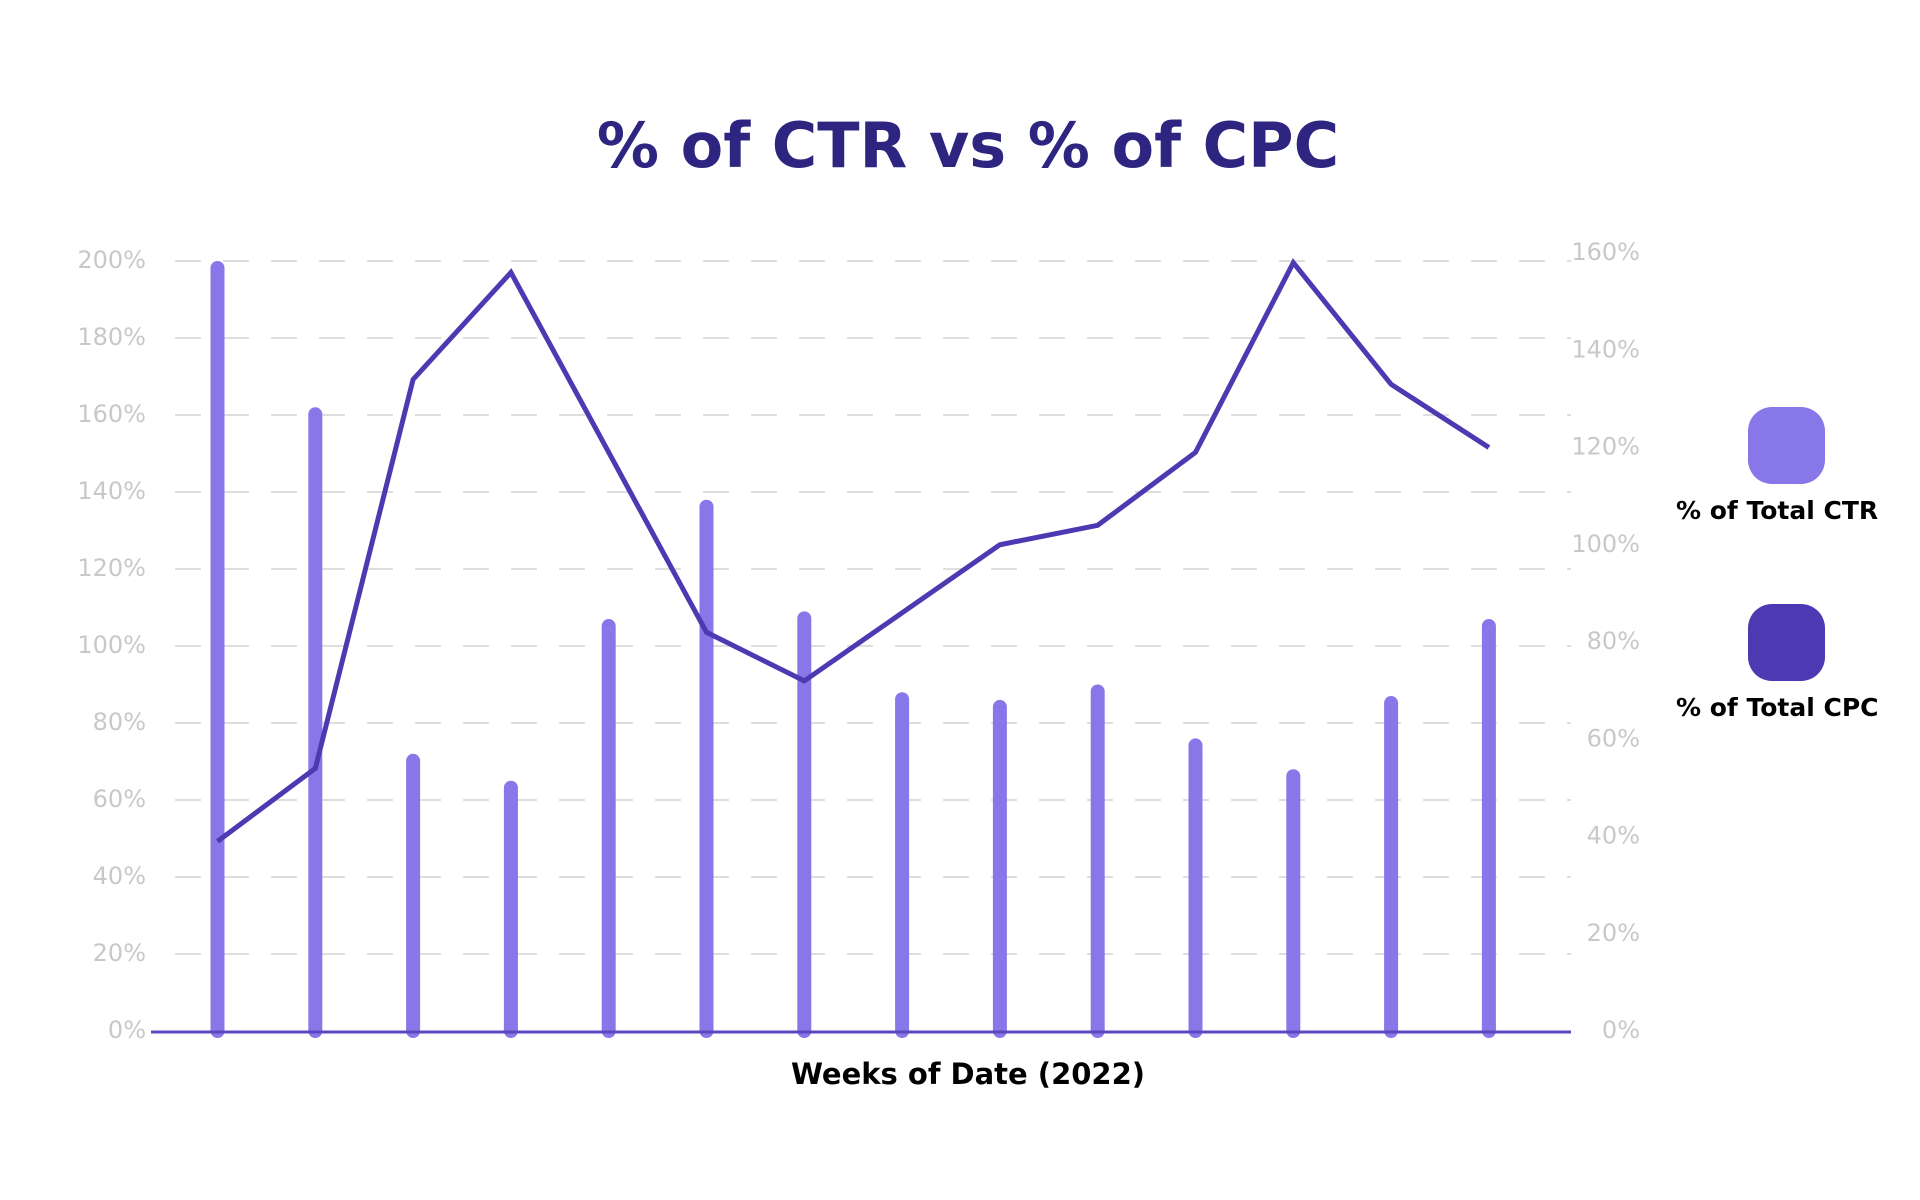  I want to click on y2-tick-label: 100%, so click(1605, 544).